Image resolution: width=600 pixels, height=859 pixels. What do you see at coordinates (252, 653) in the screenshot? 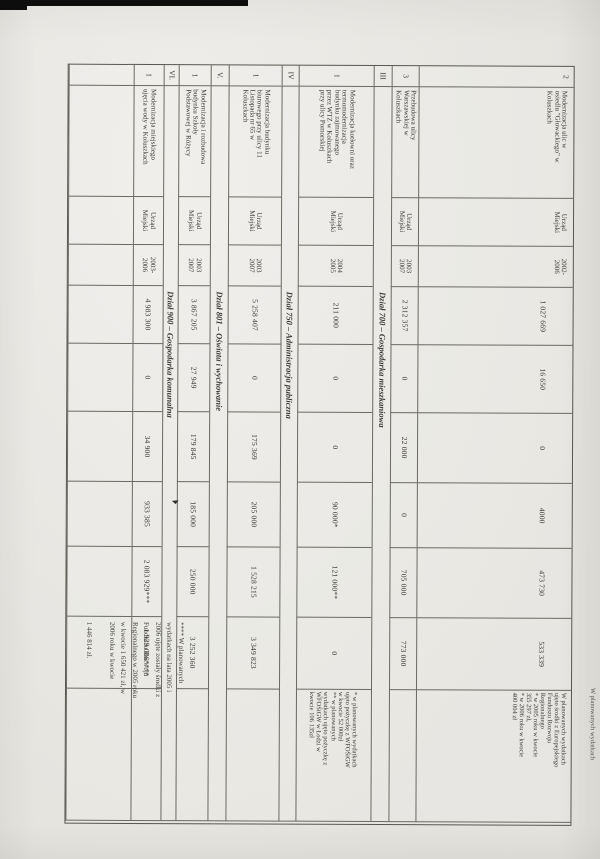
I see `value-cell: 3 349 823` at bounding box center [252, 653].